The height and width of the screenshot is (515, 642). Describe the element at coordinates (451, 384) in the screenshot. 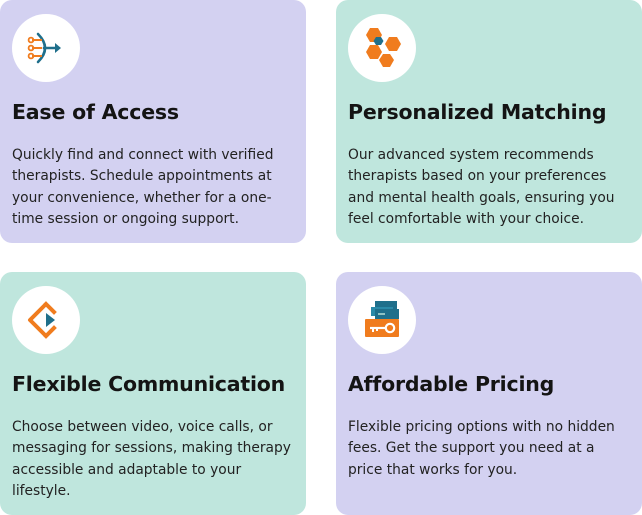

I see `card-title: Affordable Pricing` at that location.